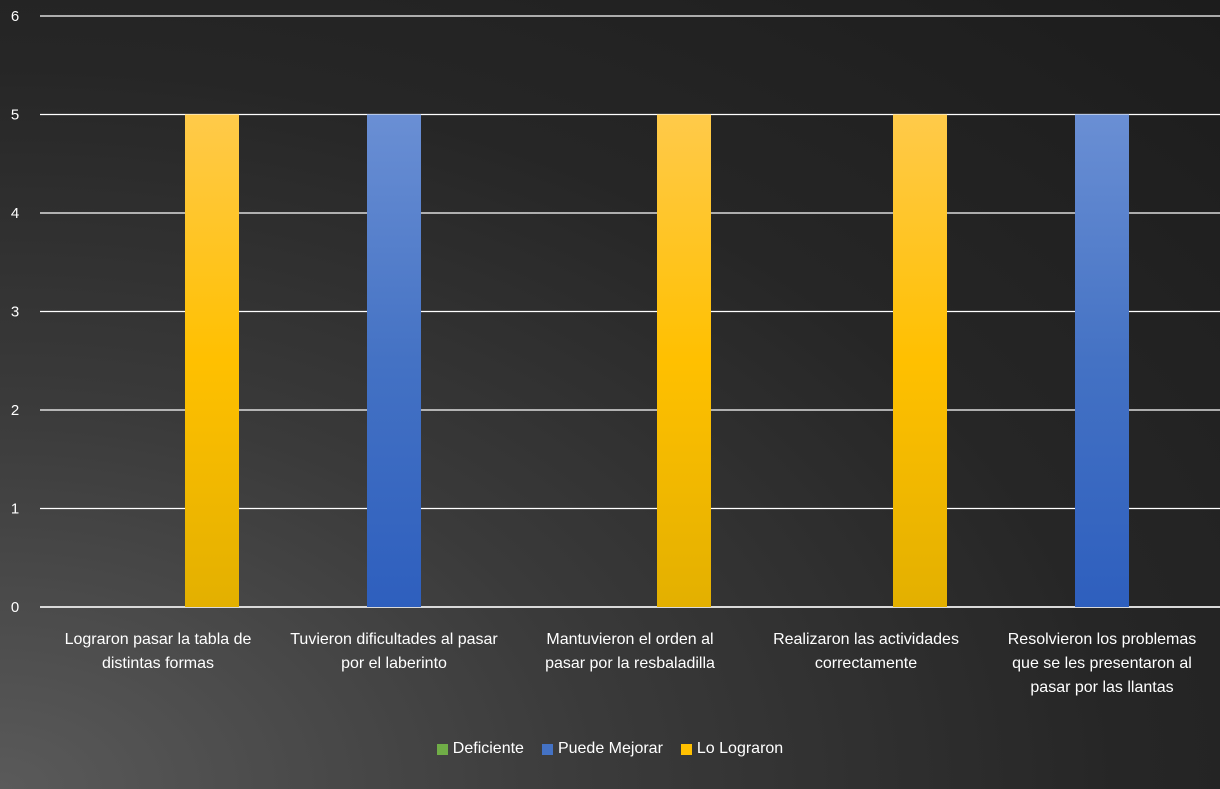 This screenshot has width=1220, height=789. I want to click on y-tick-label: 6, so click(15, 16).